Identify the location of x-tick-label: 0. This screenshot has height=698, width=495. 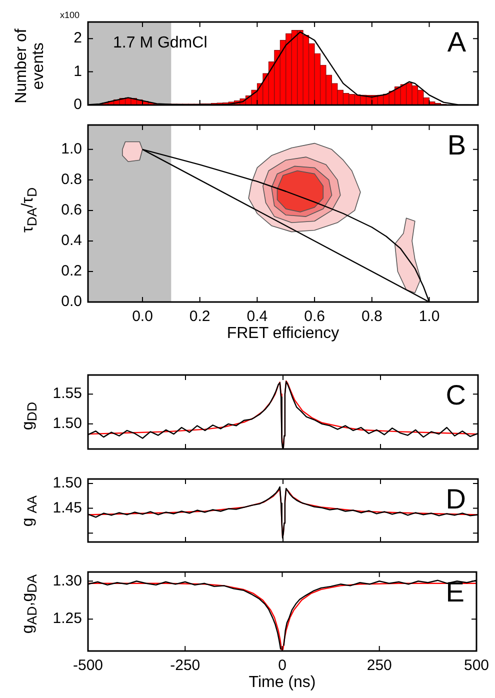
(282, 665).